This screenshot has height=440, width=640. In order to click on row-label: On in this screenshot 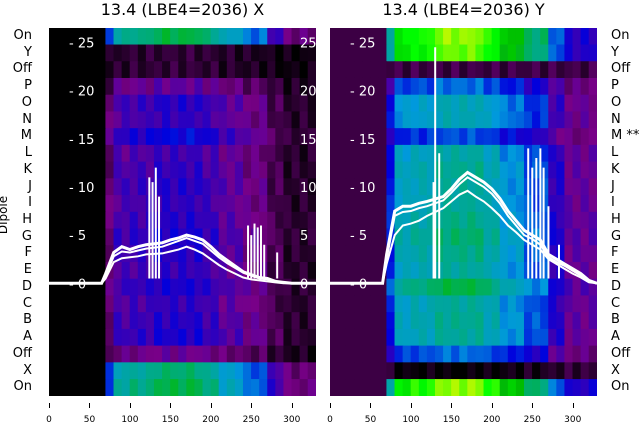, I will do `click(620, 35)`.